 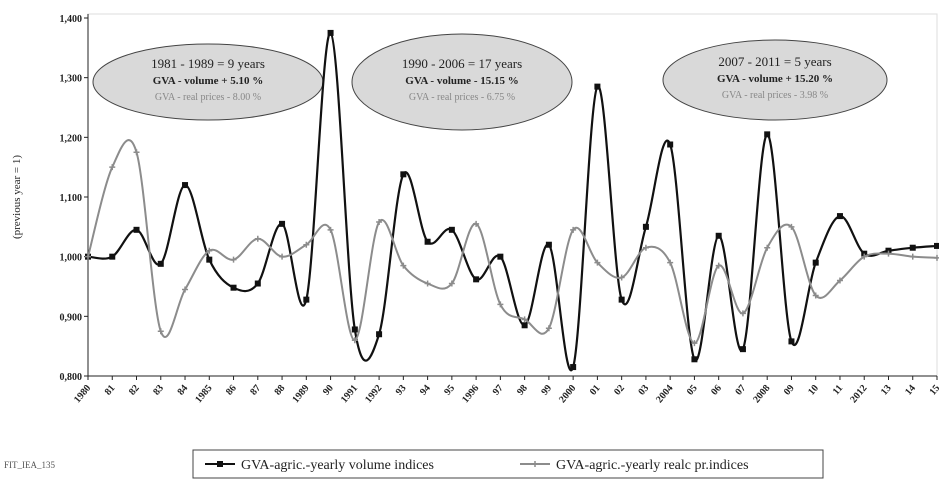 What do you see at coordinates (29, 465) in the screenshot?
I see `footnote: FIT_IEA_135` at bounding box center [29, 465].